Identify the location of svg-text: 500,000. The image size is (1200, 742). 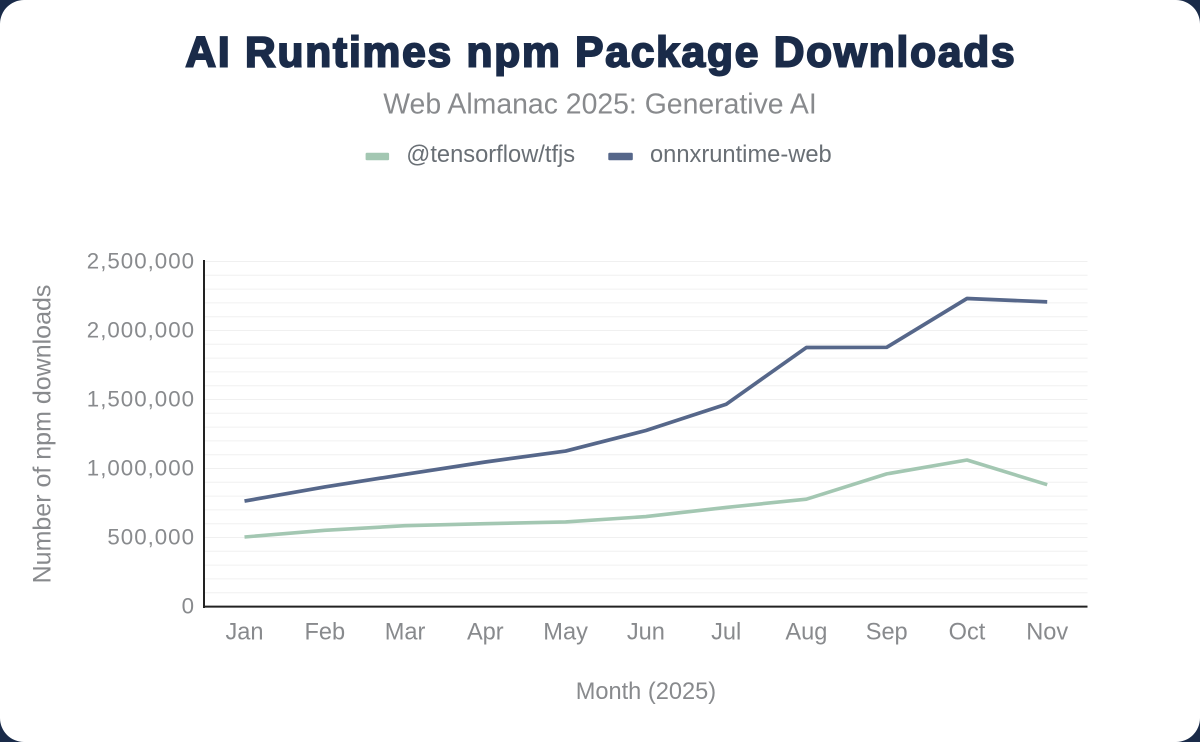
(151, 536).